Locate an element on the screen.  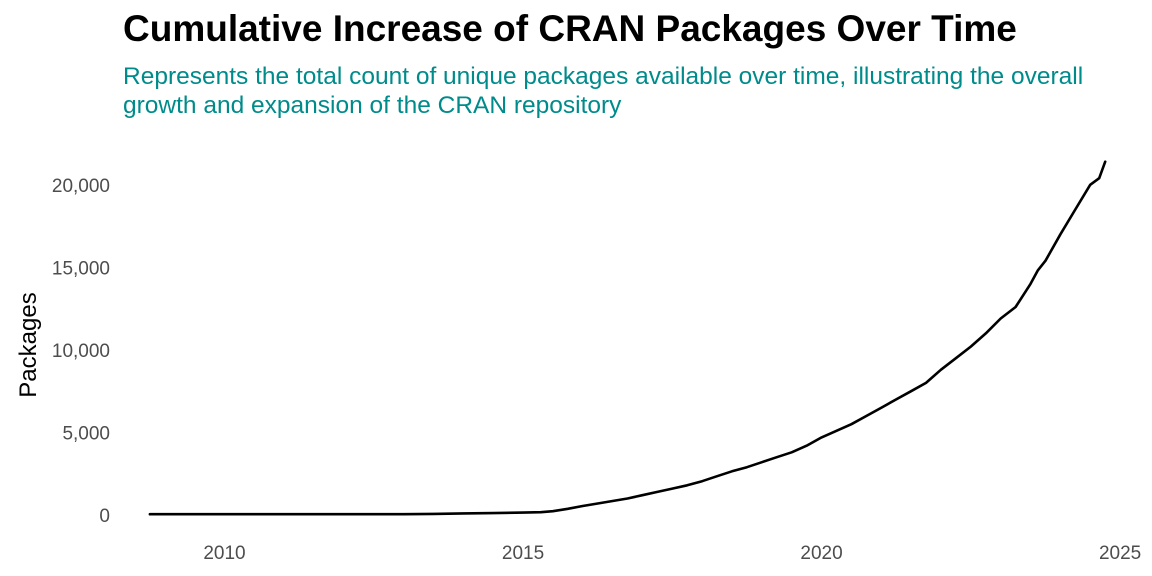
y-axis-label: Packages is located at coordinates (28, 344).